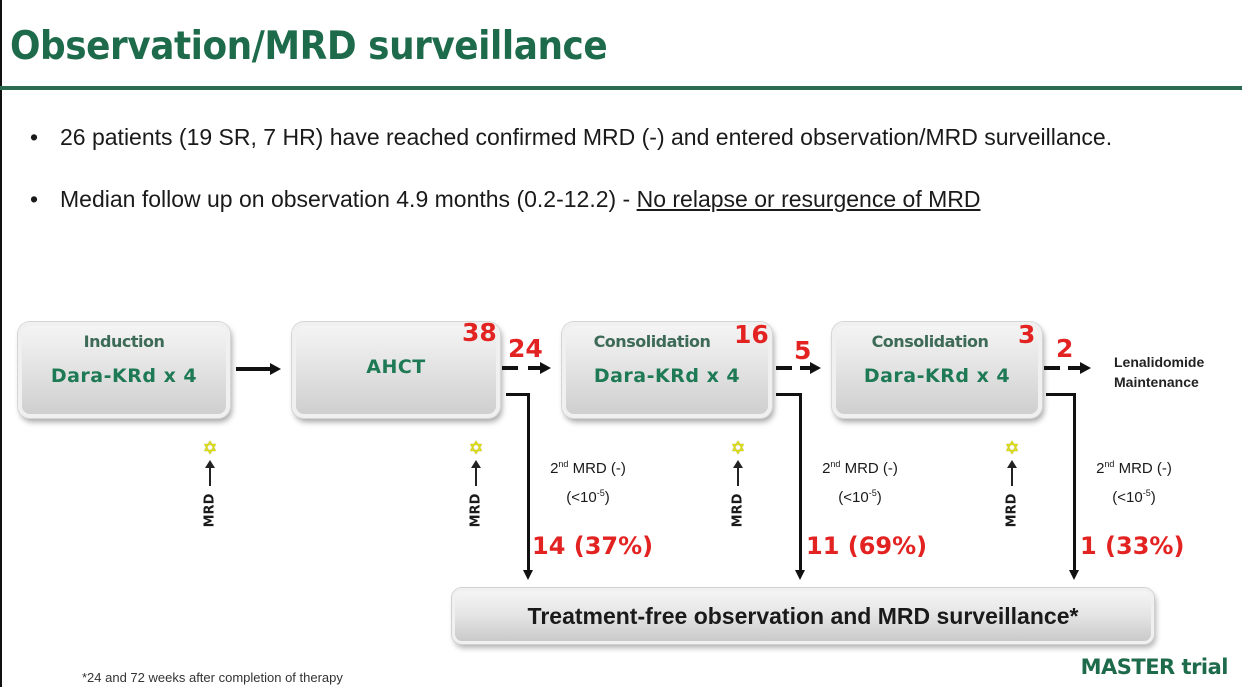  I want to click on slide-title: Observation/MRD surveillance, so click(309, 46).